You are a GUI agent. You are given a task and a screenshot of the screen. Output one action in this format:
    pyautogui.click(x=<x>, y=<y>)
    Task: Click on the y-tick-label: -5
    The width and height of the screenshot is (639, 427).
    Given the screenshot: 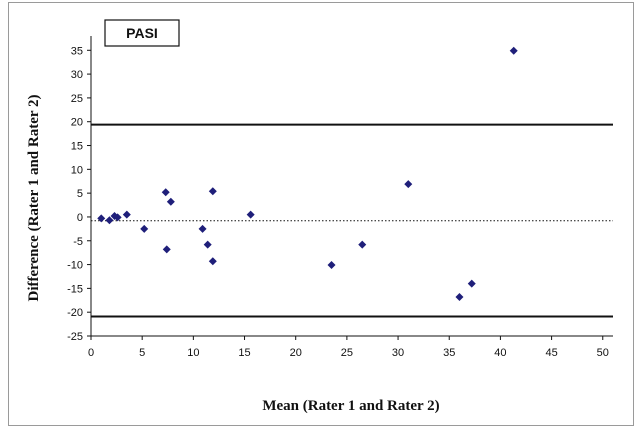 What is the action you would take?
    pyautogui.click(x=78, y=242)
    